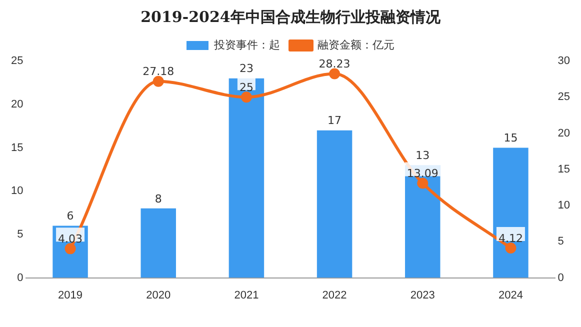 Image resolution: width=581 pixels, height=327 pixels. I want to click on y-tick-label: 20, so click(17, 104).